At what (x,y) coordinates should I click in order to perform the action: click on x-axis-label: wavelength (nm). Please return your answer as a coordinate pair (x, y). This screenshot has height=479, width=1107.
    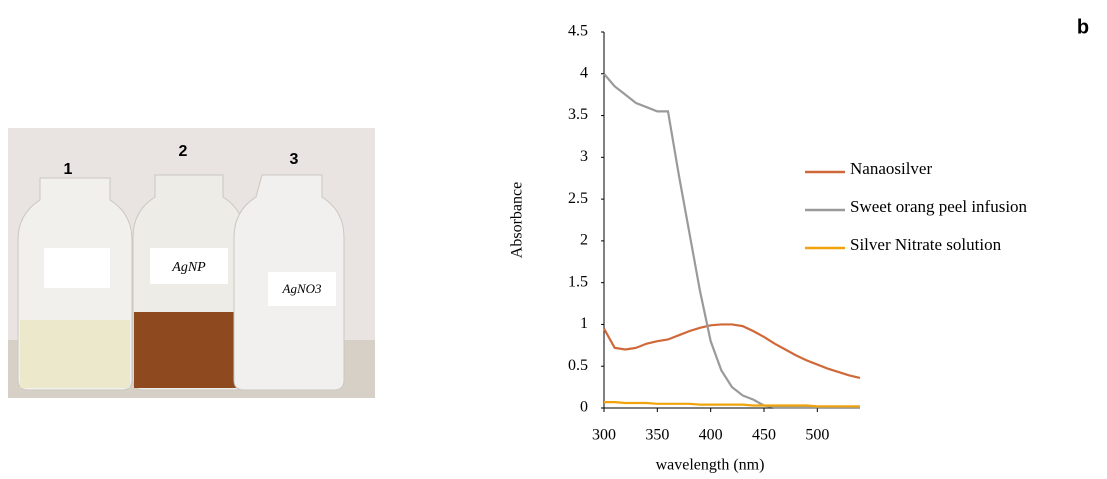
    Looking at the image, I should click on (710, 465).